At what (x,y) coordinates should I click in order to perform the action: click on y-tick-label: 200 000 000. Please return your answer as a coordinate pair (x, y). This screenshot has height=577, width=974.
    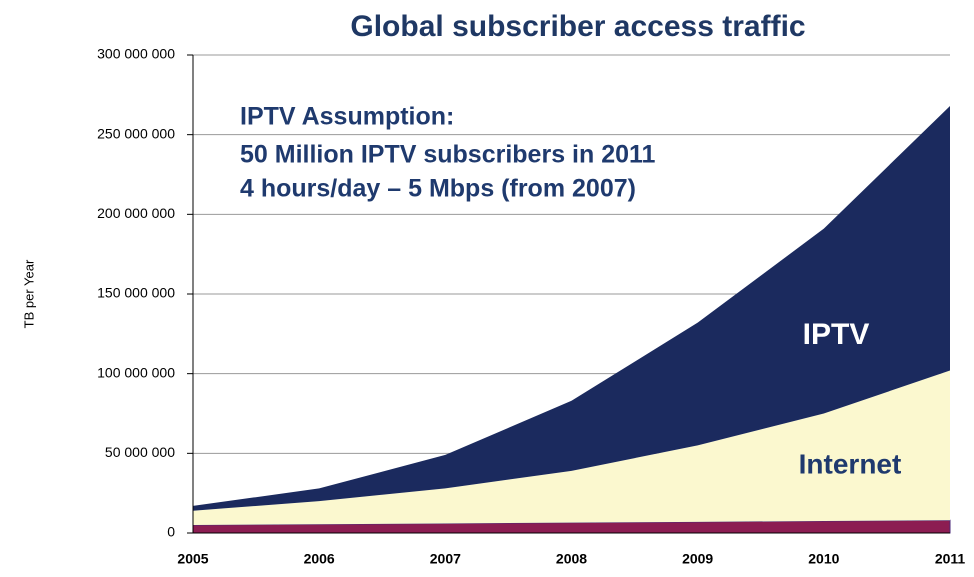
    Looking at the image, I should click on (136, 213).